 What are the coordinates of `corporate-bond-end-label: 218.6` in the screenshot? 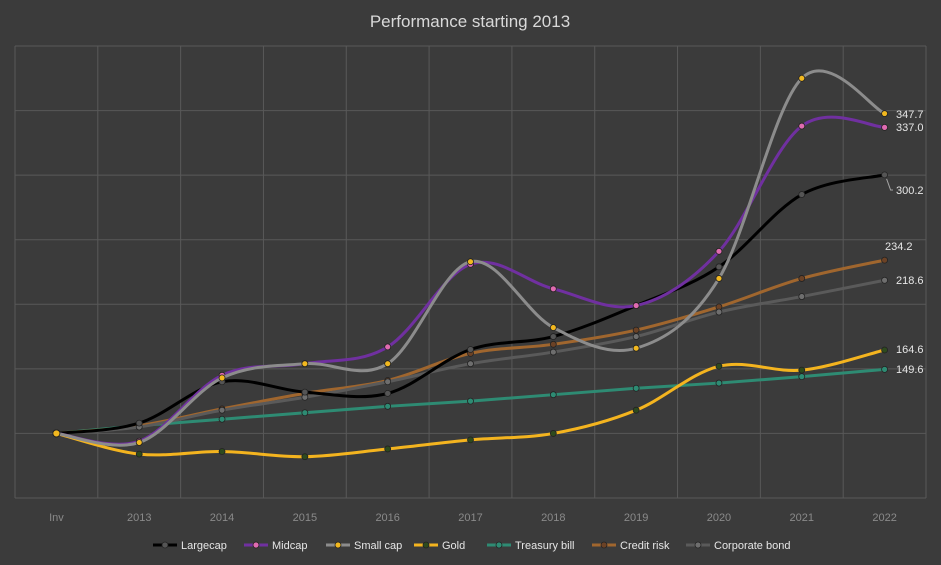 It's located at (910, 281).